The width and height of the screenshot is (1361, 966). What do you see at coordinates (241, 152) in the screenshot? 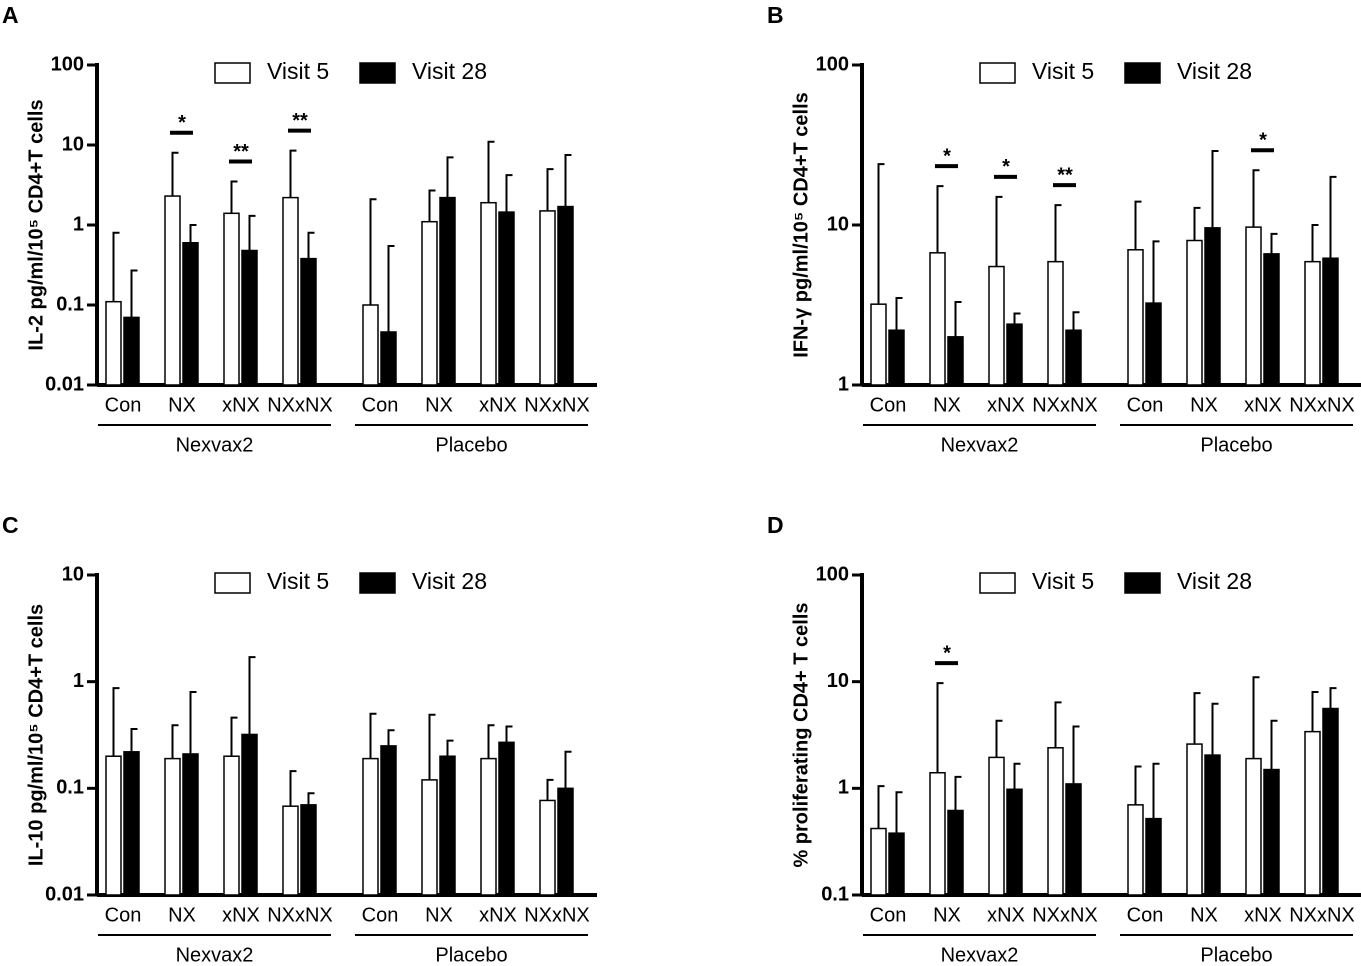
I see `significance-label: **` at bounding box center [241, 152].